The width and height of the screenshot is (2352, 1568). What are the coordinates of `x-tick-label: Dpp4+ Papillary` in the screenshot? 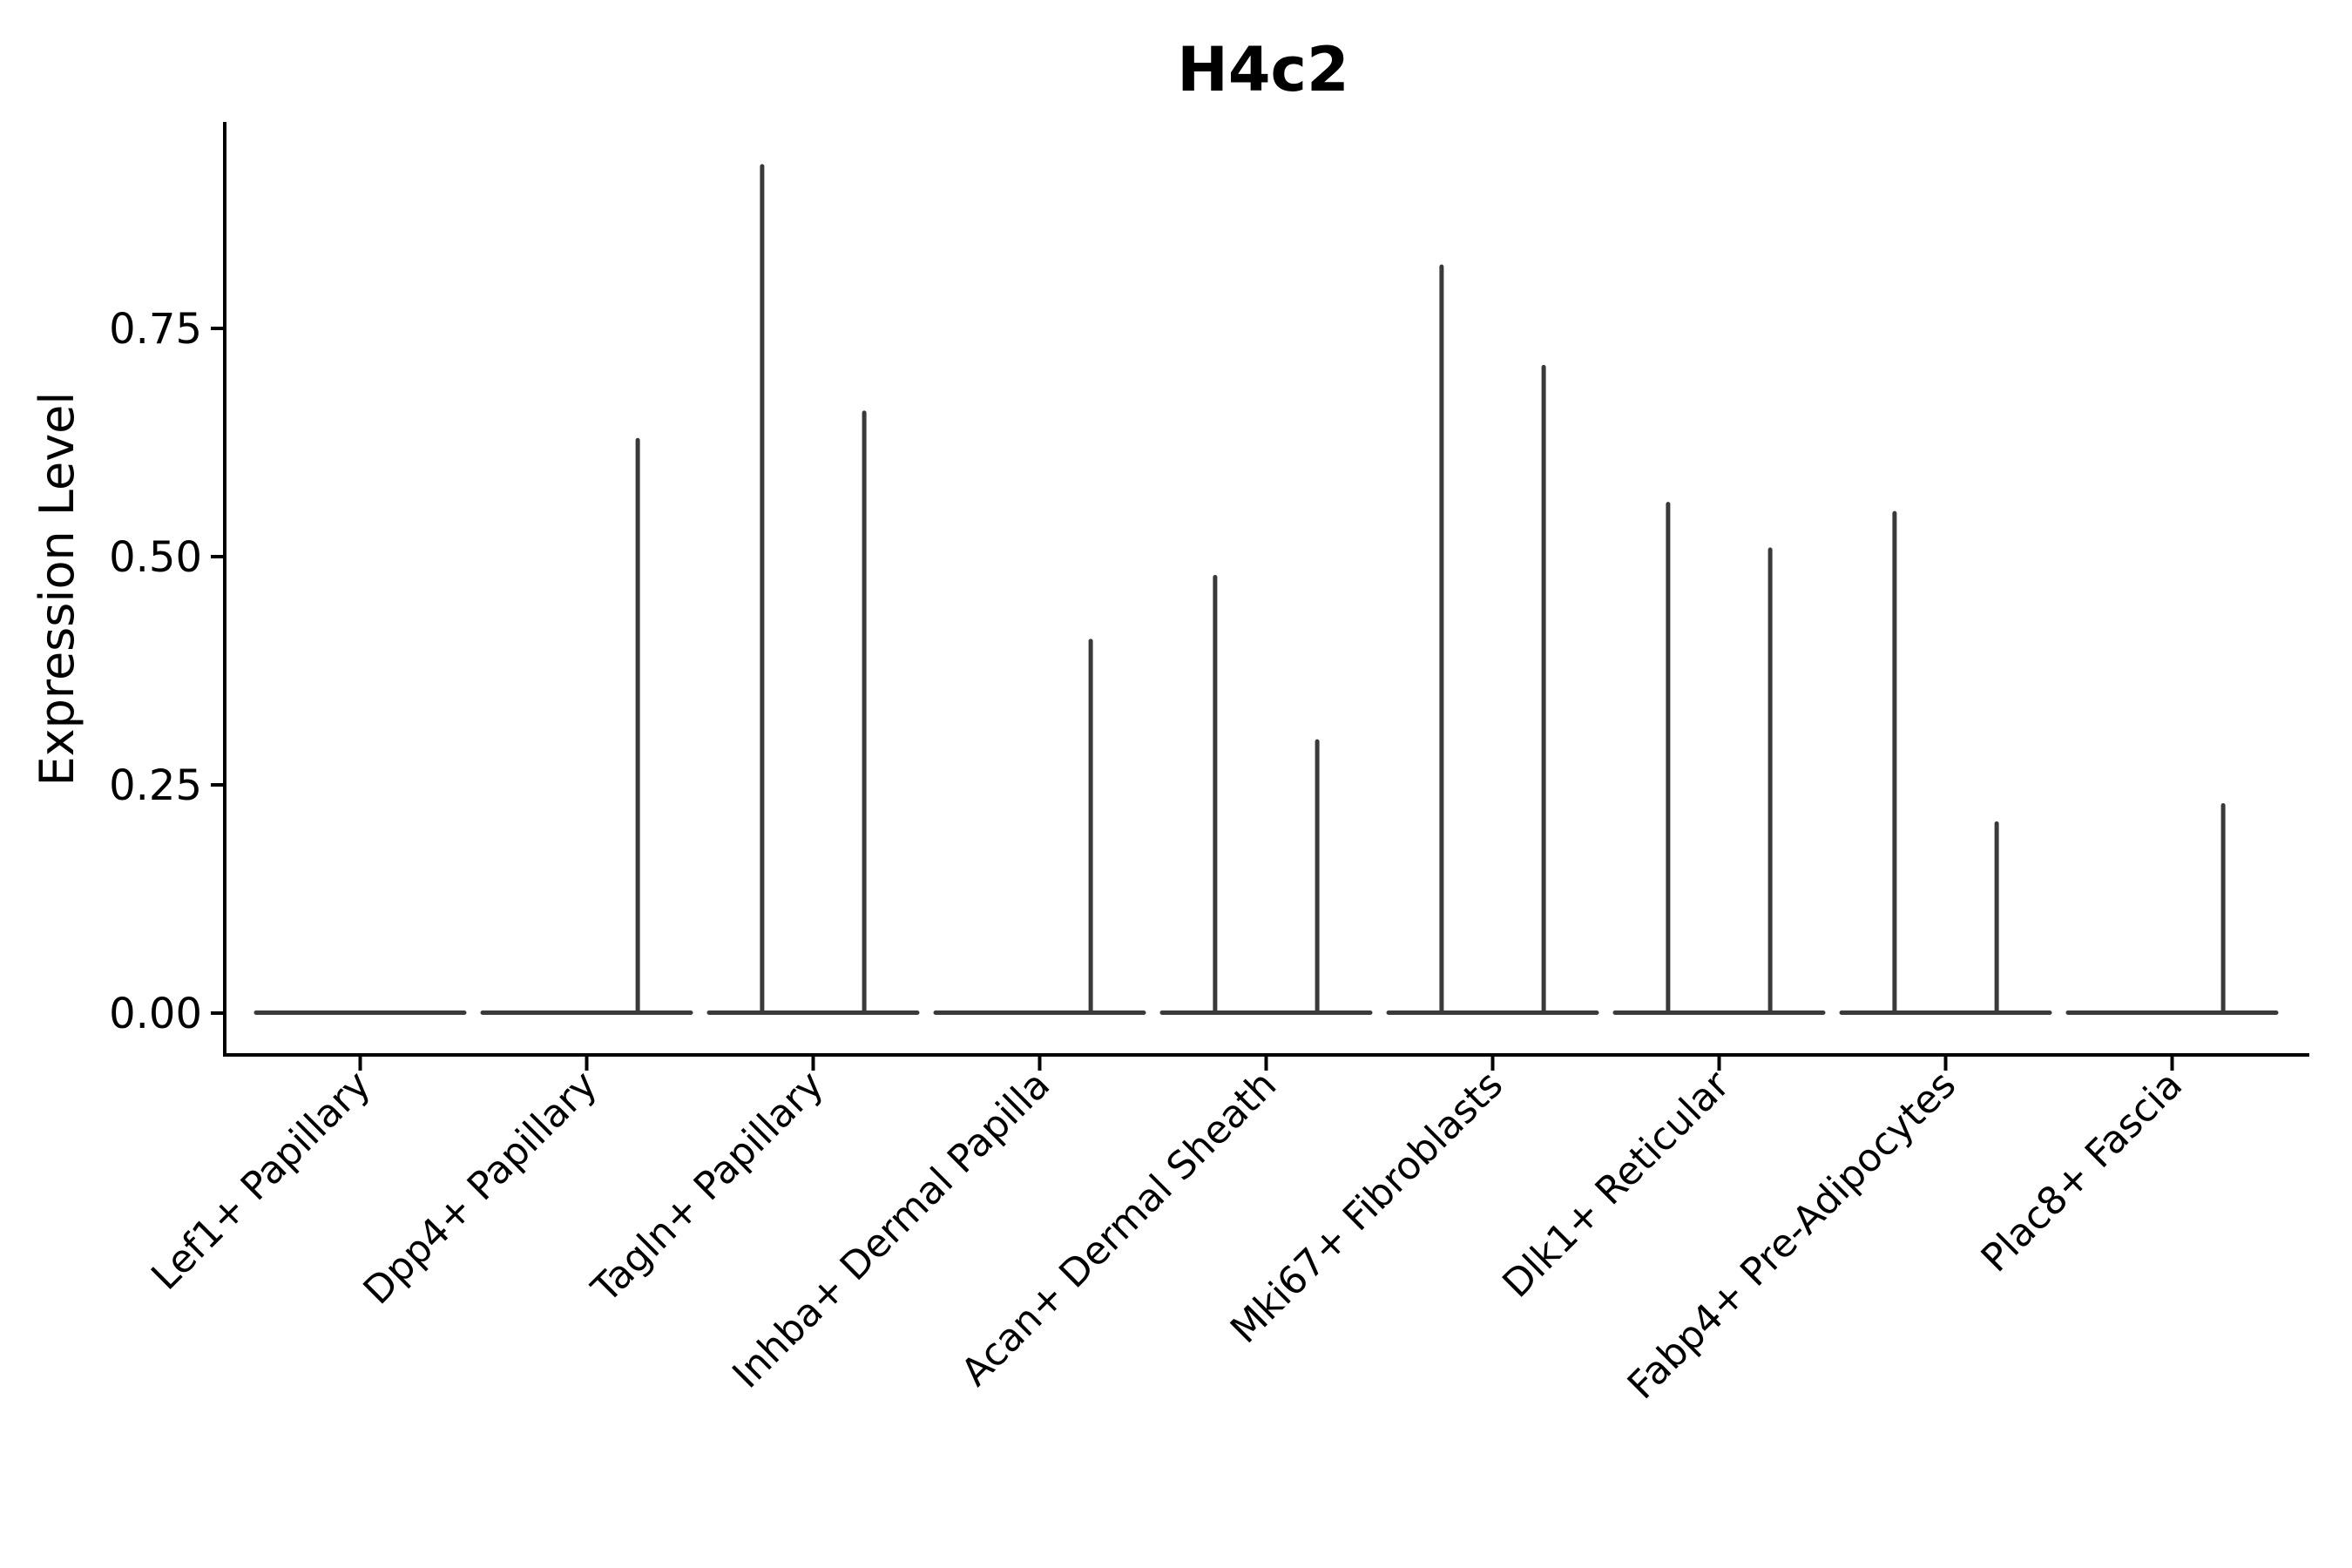 It's located at (480, 1188).